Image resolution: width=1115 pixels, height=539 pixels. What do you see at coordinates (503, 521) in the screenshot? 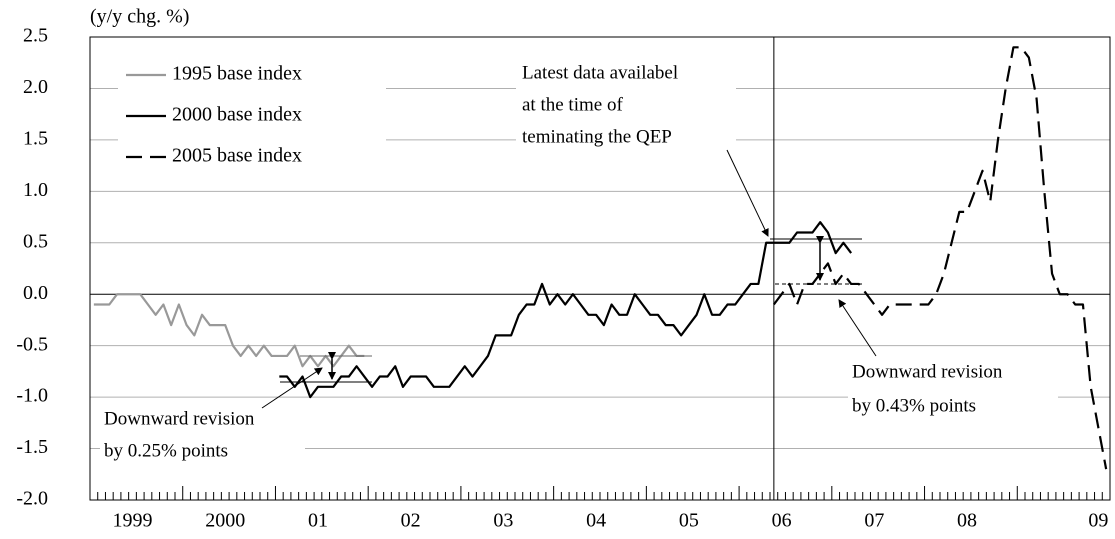
I see `x-tick-label: 03` at bounding box center [503, 521].